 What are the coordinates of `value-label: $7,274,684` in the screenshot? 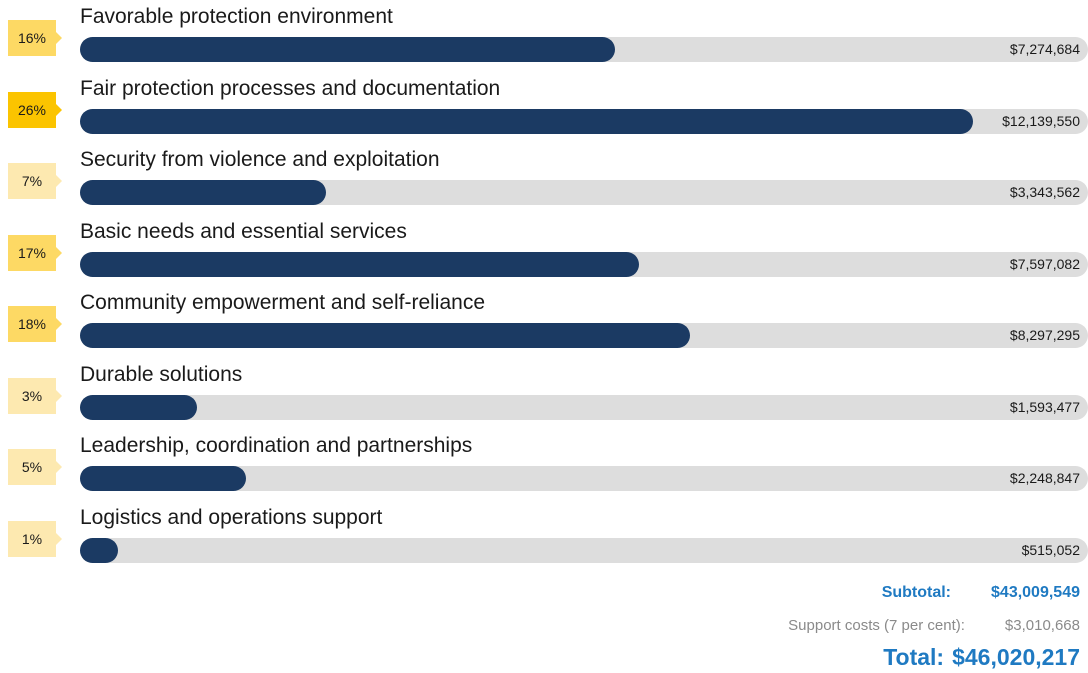 It's located at (1044, 49).